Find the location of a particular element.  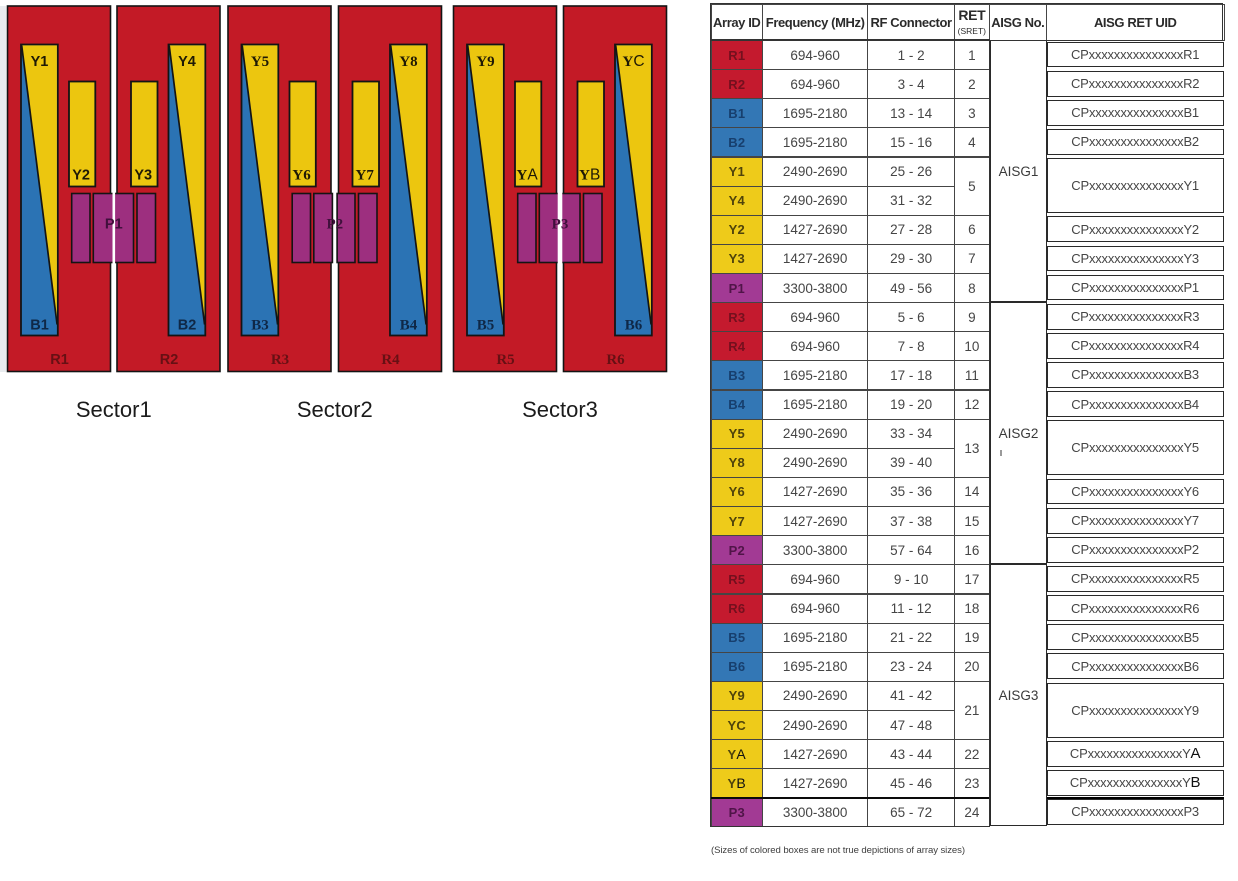

svg-text: B2 is located at coordinates (187, 326).